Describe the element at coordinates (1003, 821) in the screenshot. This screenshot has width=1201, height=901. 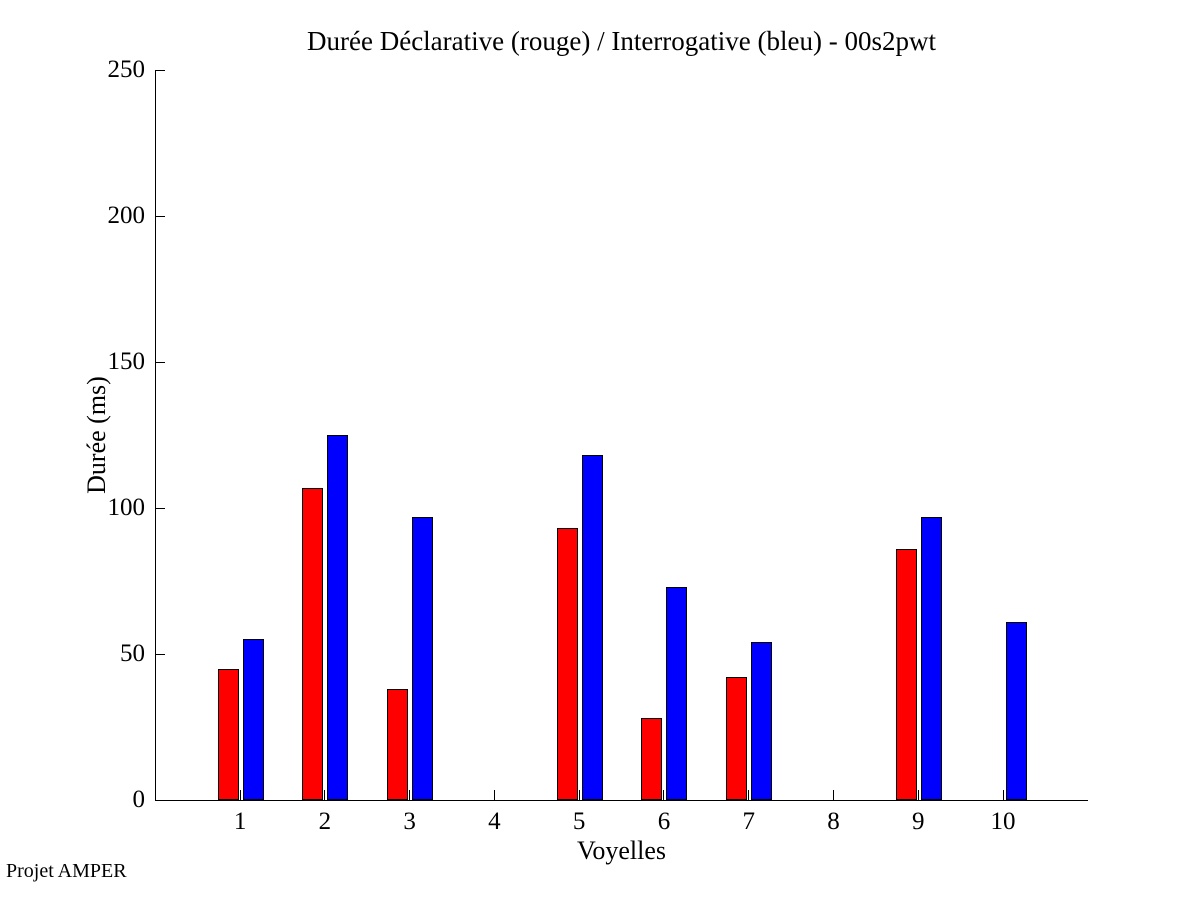
I see `x-tick-label: 10` at that location.